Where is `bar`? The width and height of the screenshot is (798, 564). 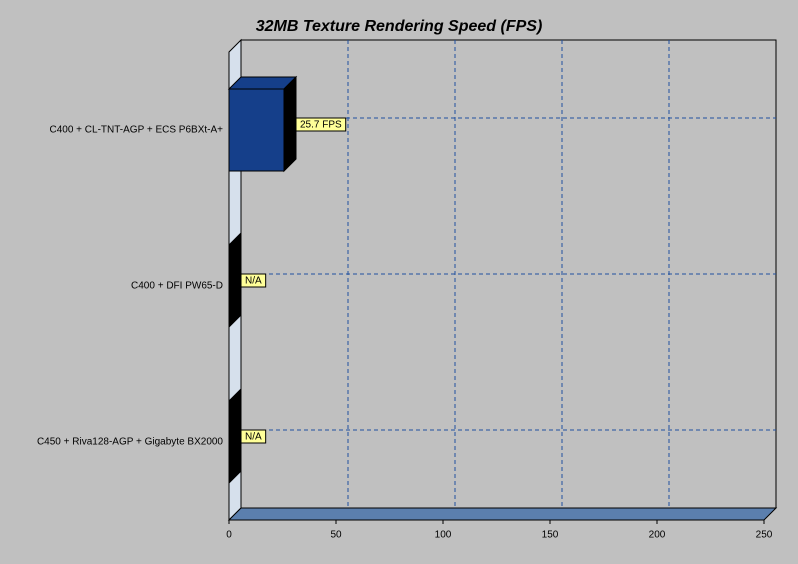
bar is located at coordinates (256, 130).